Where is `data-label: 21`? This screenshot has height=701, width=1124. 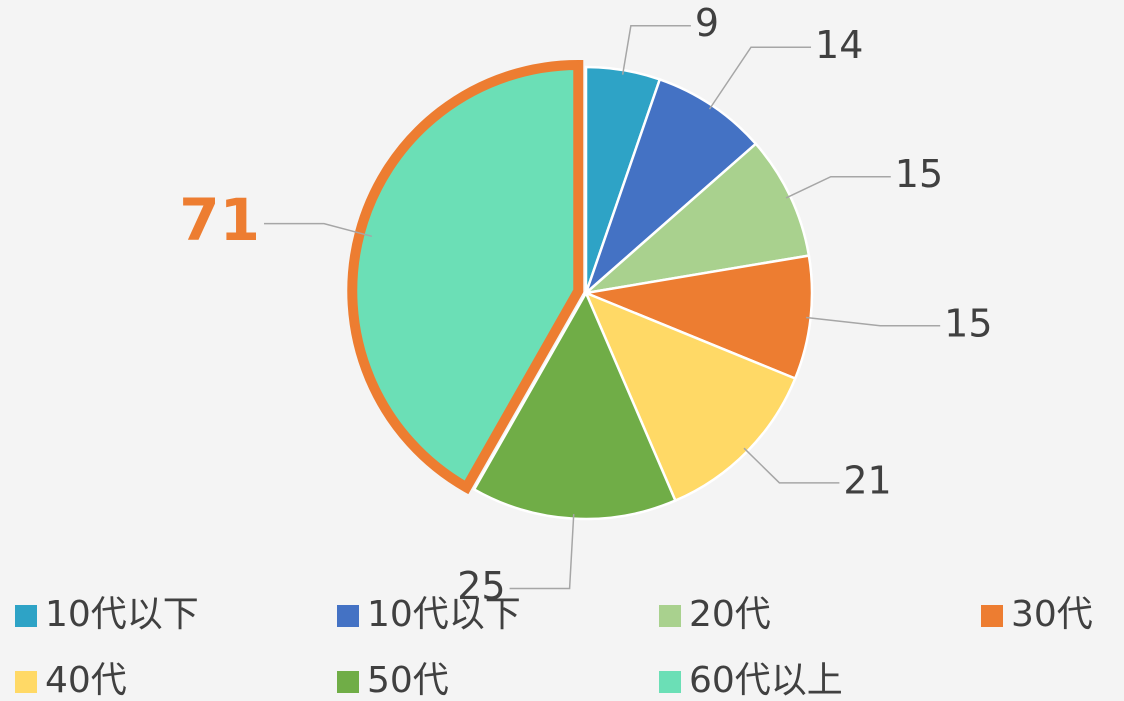 data-label: 21 is located at coordinates (867, 480).